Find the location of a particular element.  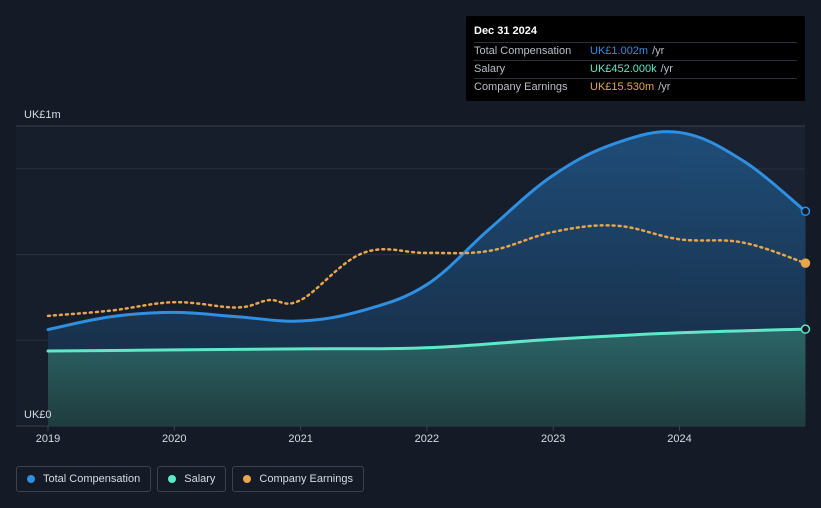

y-tick-label-top: UK£1m is located at coordinates (42, 115).